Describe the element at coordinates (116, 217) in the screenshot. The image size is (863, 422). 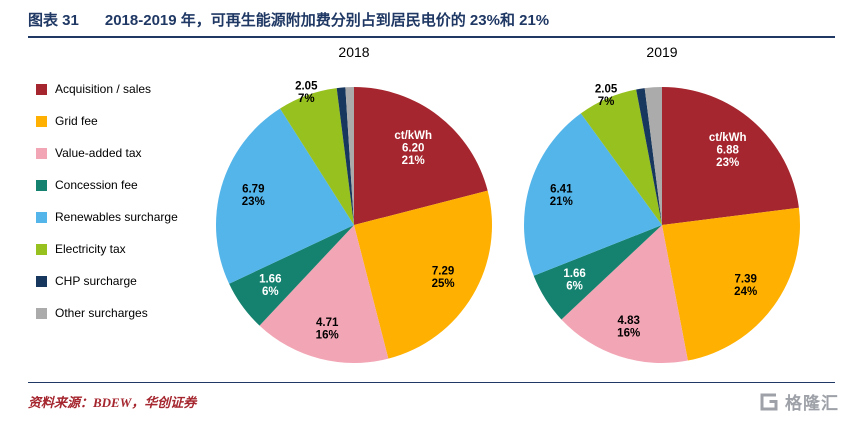
I see `legend-label: Renewables surcharge` at that location.